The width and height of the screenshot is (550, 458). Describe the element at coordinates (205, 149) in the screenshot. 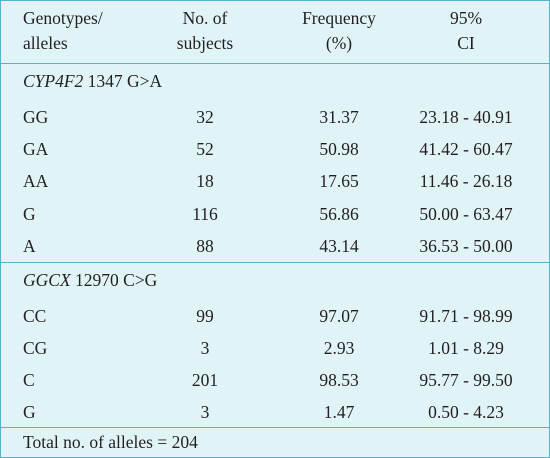

I see `subjects-cell: 52` at that location.